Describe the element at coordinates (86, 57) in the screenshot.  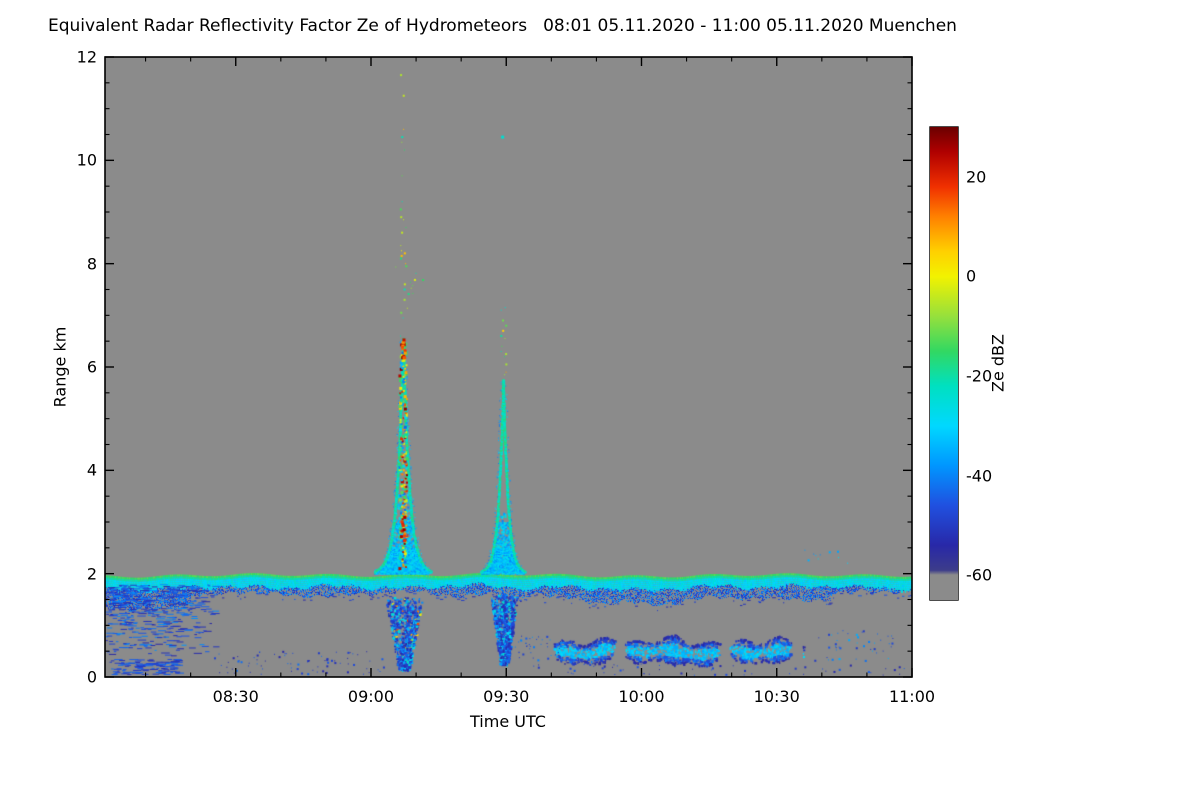
I see `y-tick-label: 12` at that location.